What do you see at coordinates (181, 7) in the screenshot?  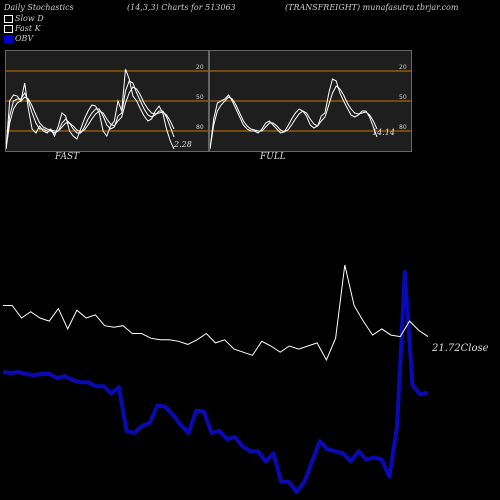 I see `chart-params: (14,3,3) Charts for 513063` at bounding box center [181, 7].